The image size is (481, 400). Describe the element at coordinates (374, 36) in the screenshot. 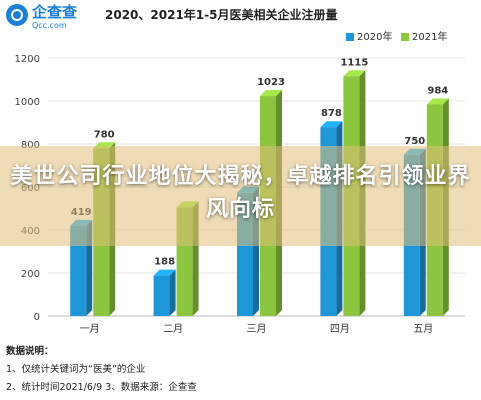

I see `legend-label: 2020年` at that location.